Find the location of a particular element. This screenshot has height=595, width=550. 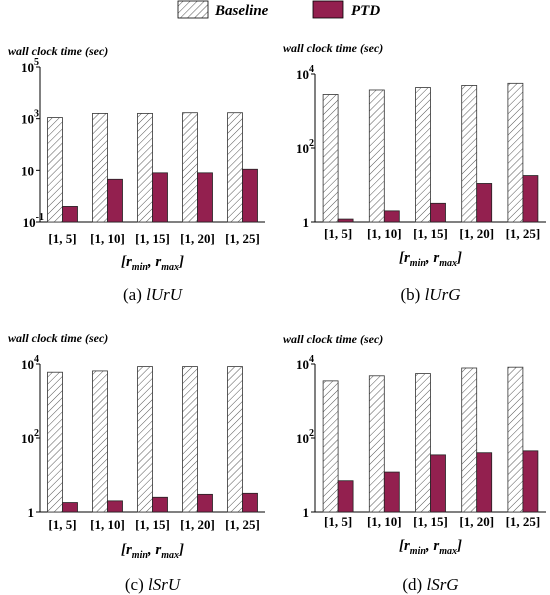

chart-caption: (a) lUrU is located at coordinates (153, 294).